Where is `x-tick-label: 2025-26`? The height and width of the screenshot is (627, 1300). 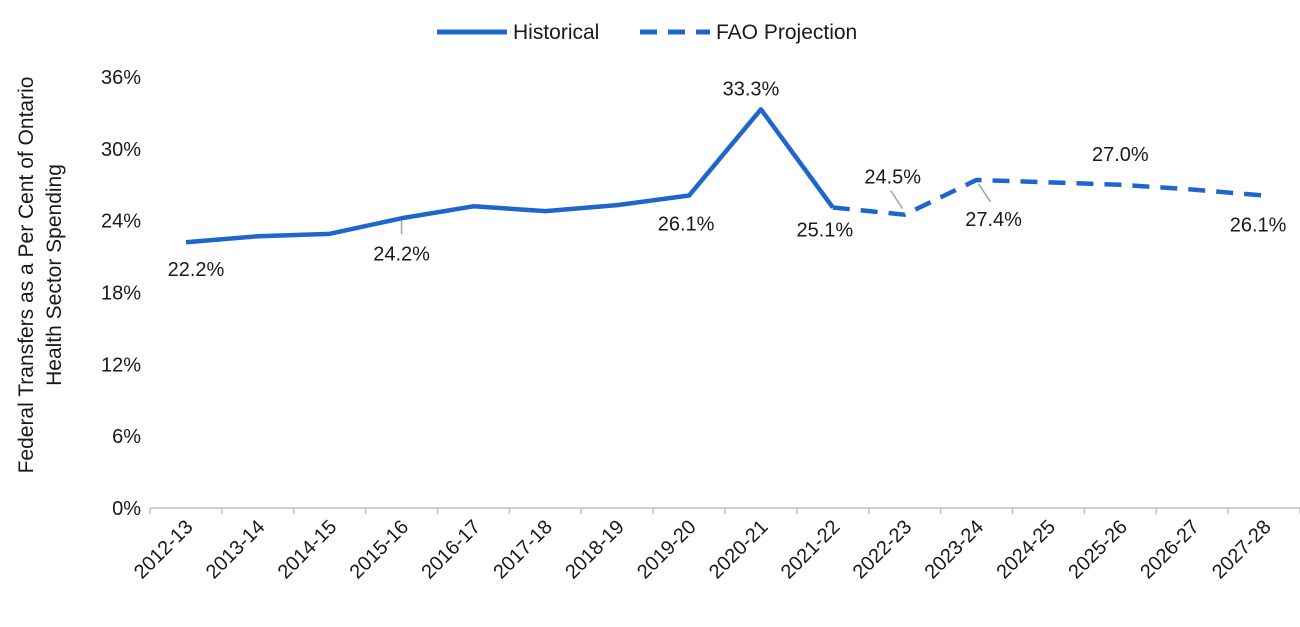
x-tick-label: 2025-26 is located at coordinates (1097, 549).